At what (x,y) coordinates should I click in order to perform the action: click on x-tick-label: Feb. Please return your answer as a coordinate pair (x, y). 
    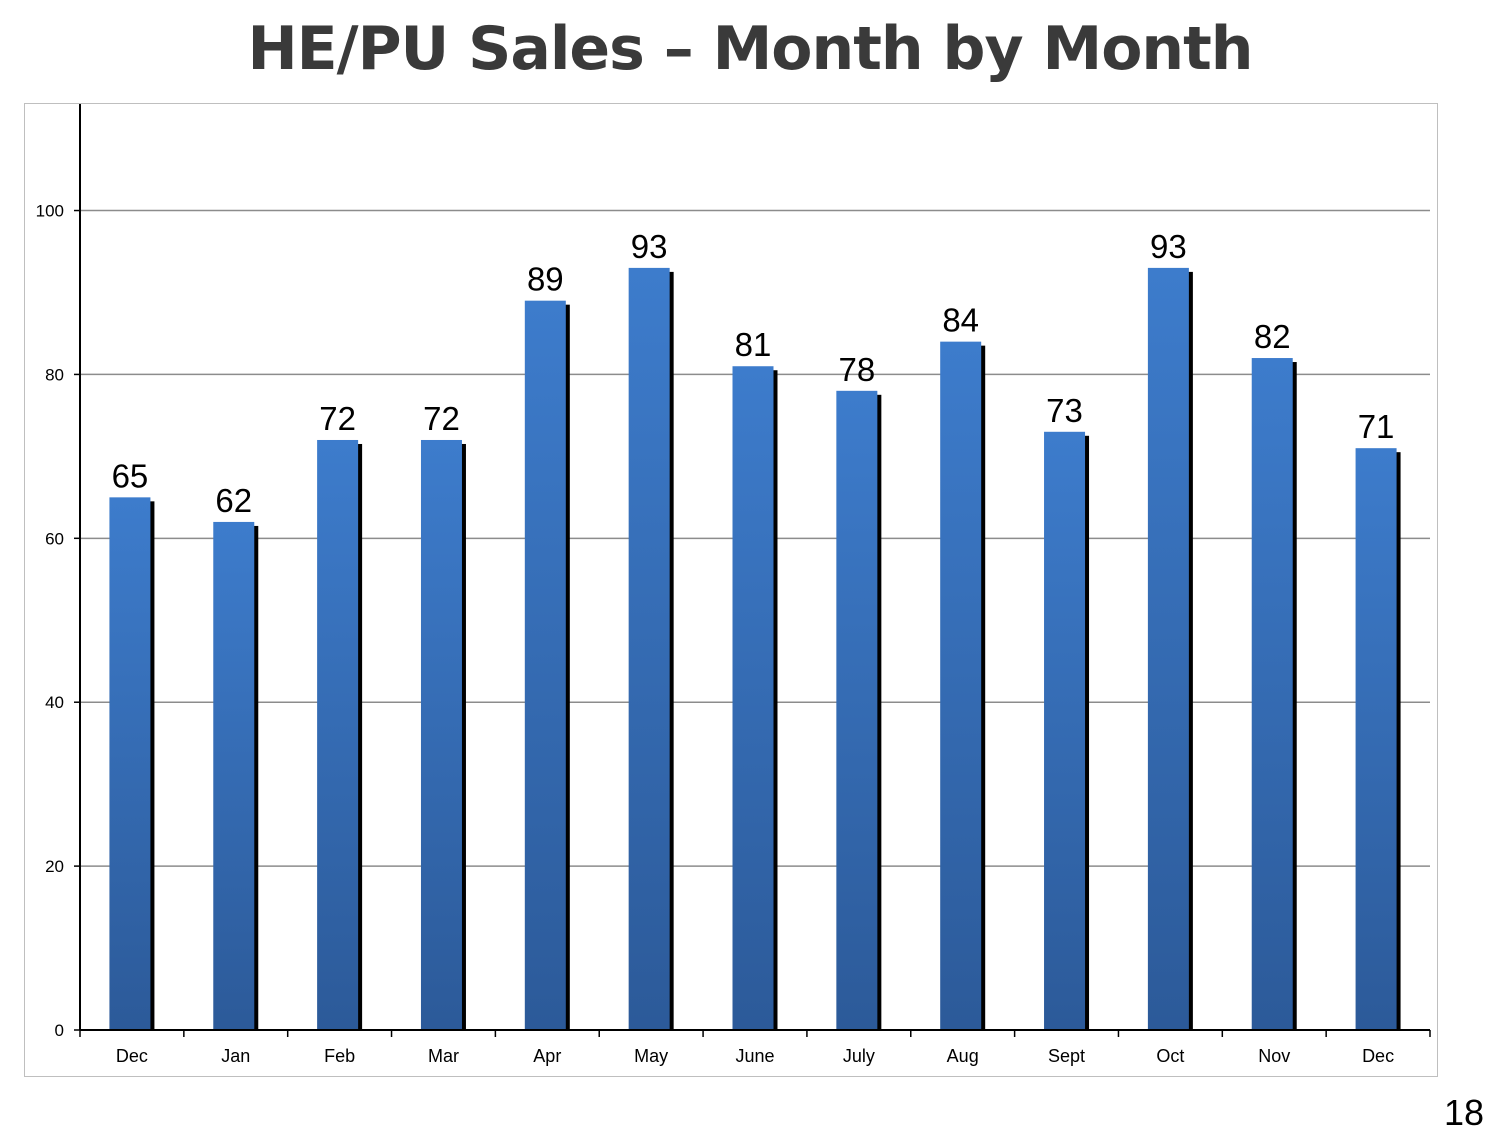
    Looking at the image, I should click on (339, 1056).